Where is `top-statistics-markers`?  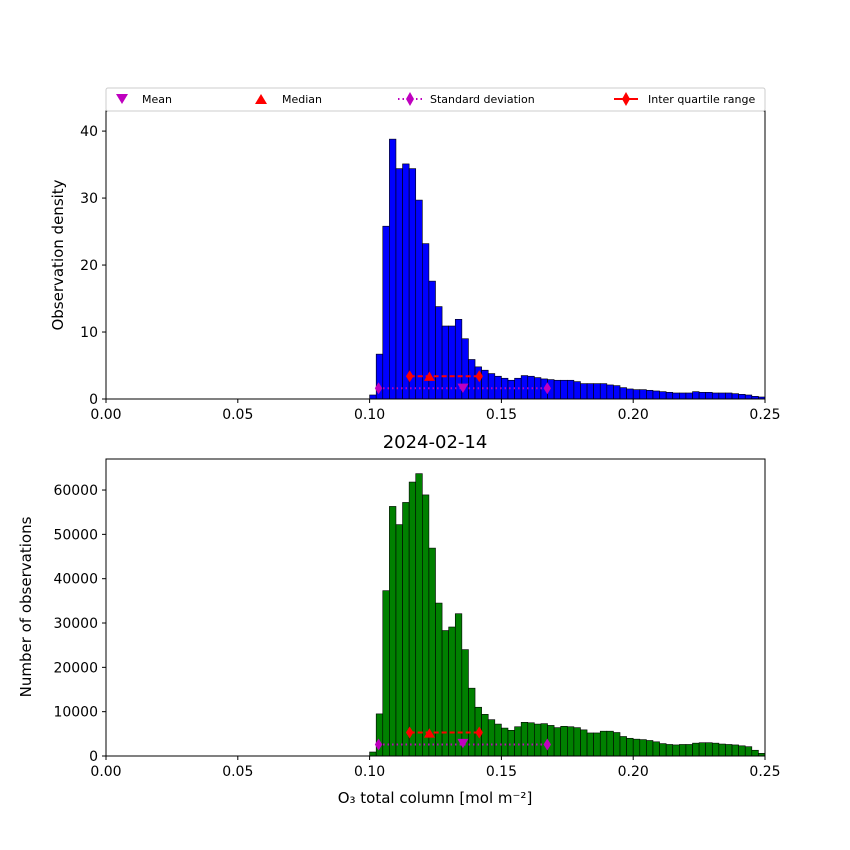
top-statistics-markers is located at coordinates (462, 382).